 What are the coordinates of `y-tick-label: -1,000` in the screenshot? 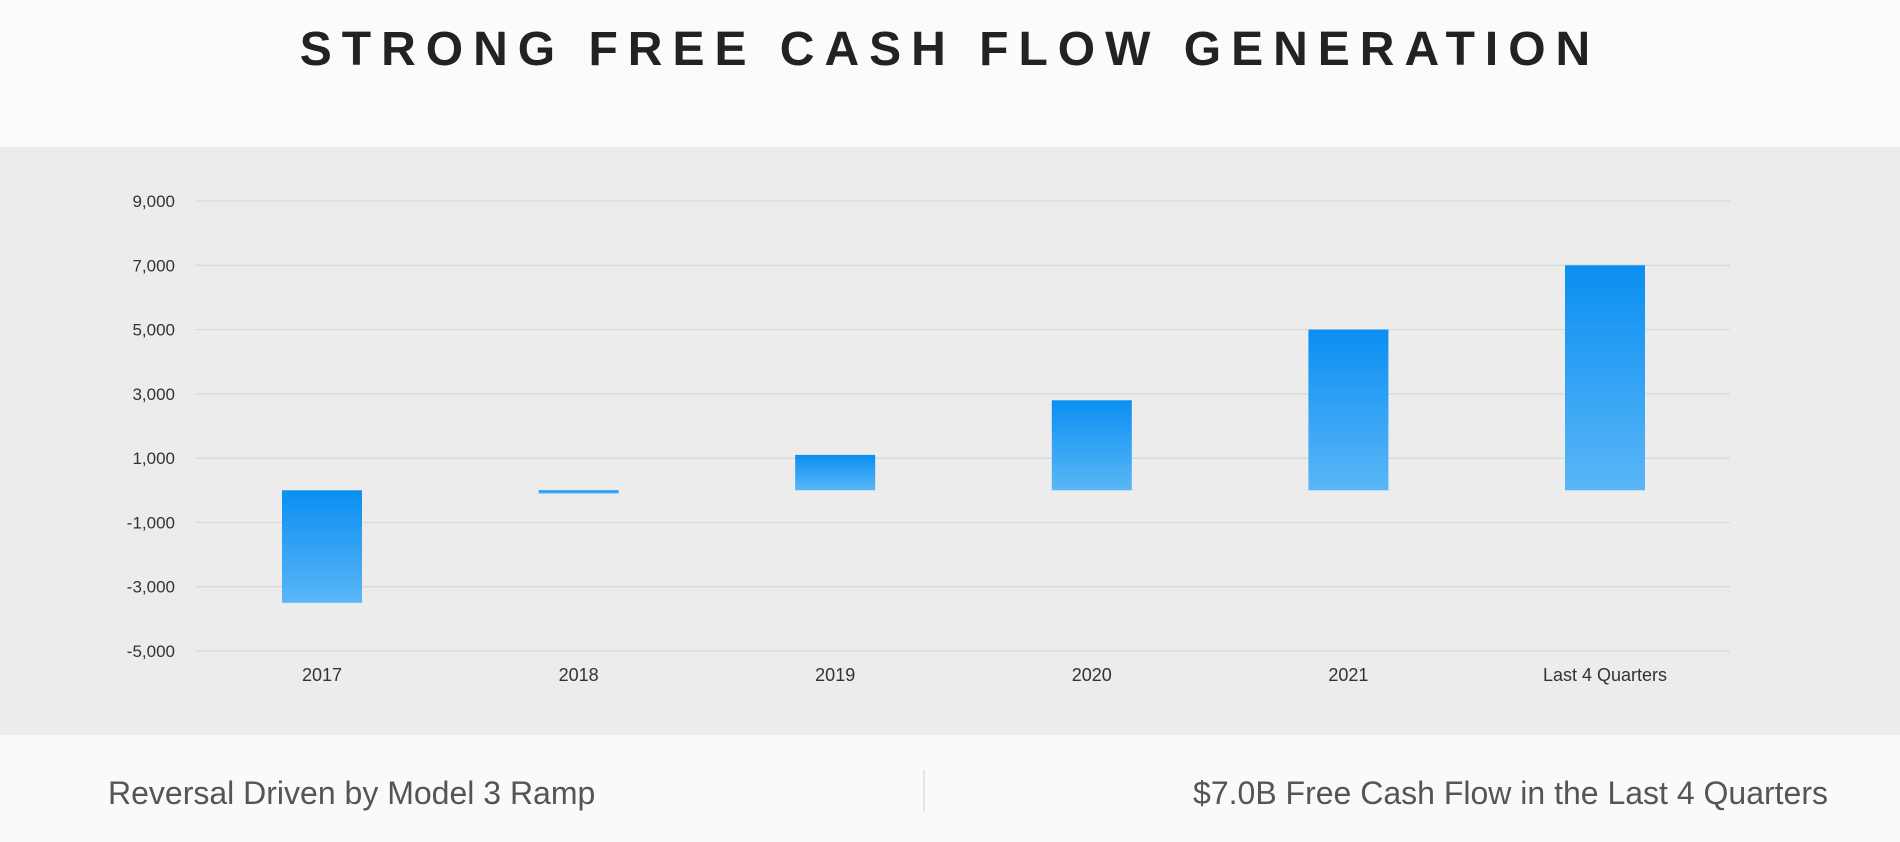 It's located at (151, 522).